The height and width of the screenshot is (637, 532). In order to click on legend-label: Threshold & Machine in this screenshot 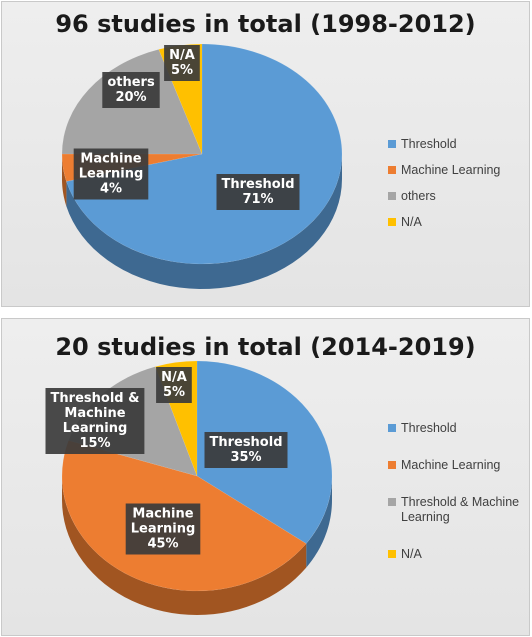, I will do `click(460, 502)`.